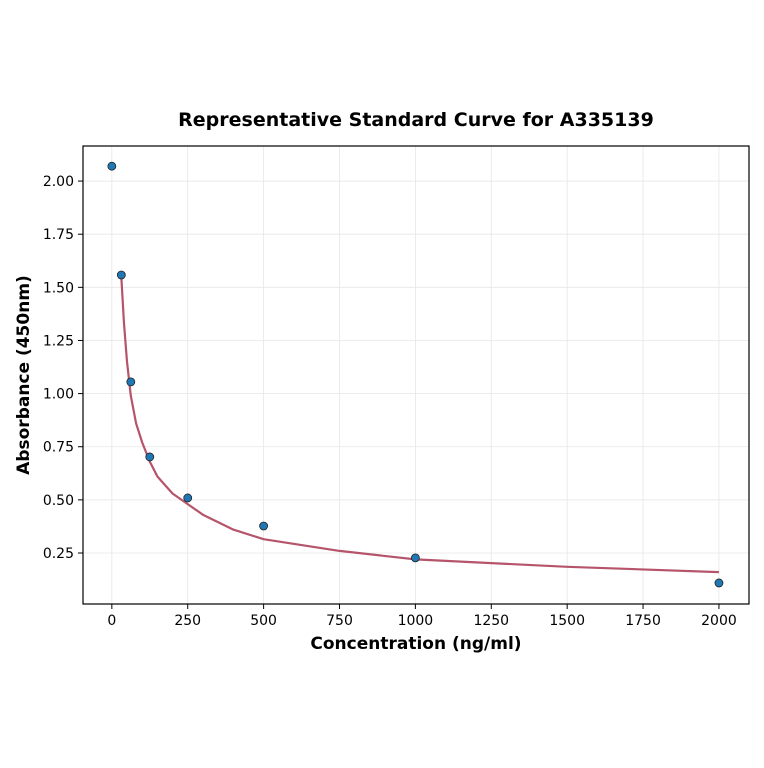 The width and height of the screenshot is (764, 768). What do you see at coordinates (567, 621) in the screenshot?
I see `x-tick-label: 1500` at bounding box center [567, 621].